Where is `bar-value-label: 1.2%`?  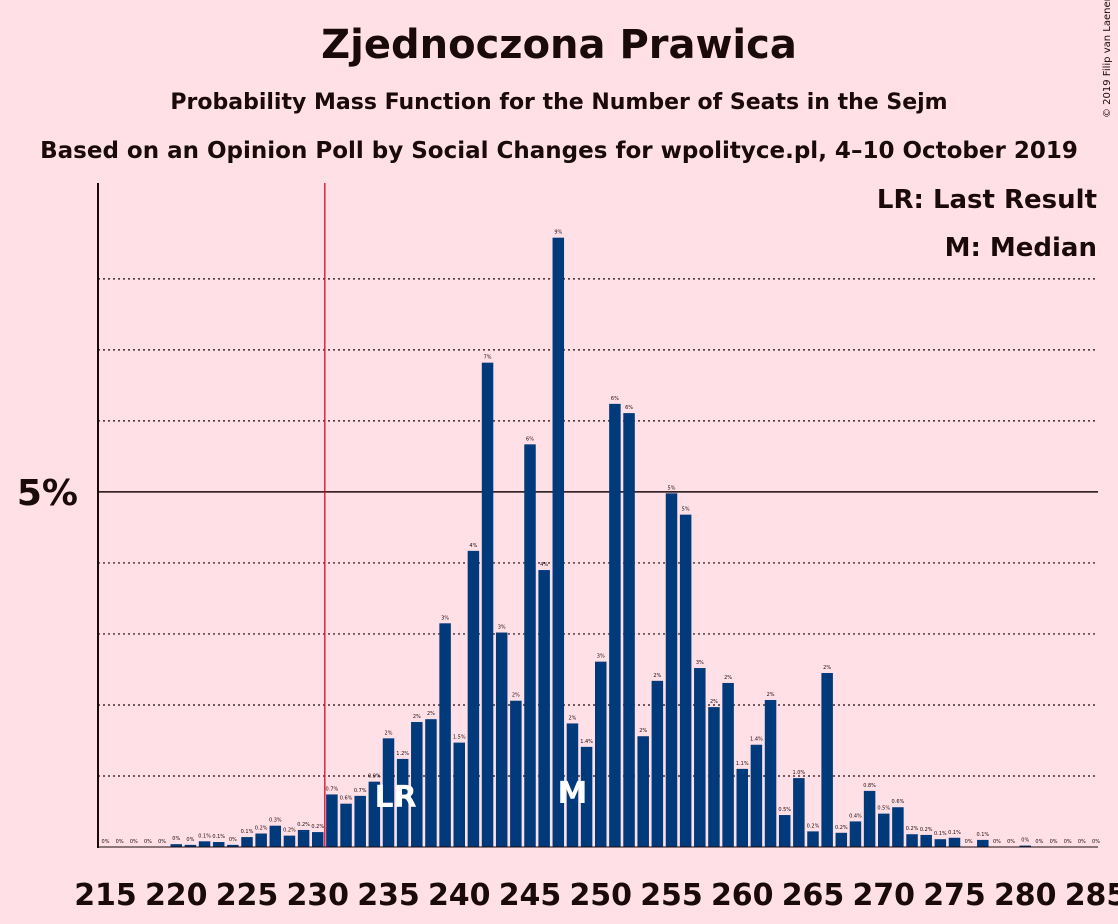 bar-value-label: 1.2% is located at coordinates (402, 754).